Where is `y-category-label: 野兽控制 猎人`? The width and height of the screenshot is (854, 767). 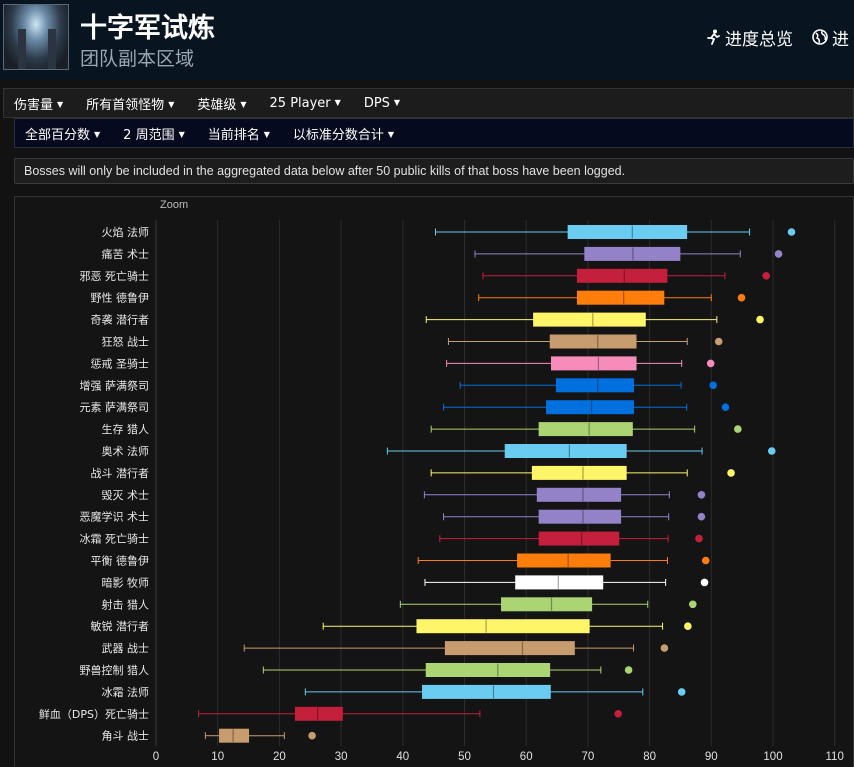 y-category-label: 野兽控制 猎人 is located at coordinates (115, 670).